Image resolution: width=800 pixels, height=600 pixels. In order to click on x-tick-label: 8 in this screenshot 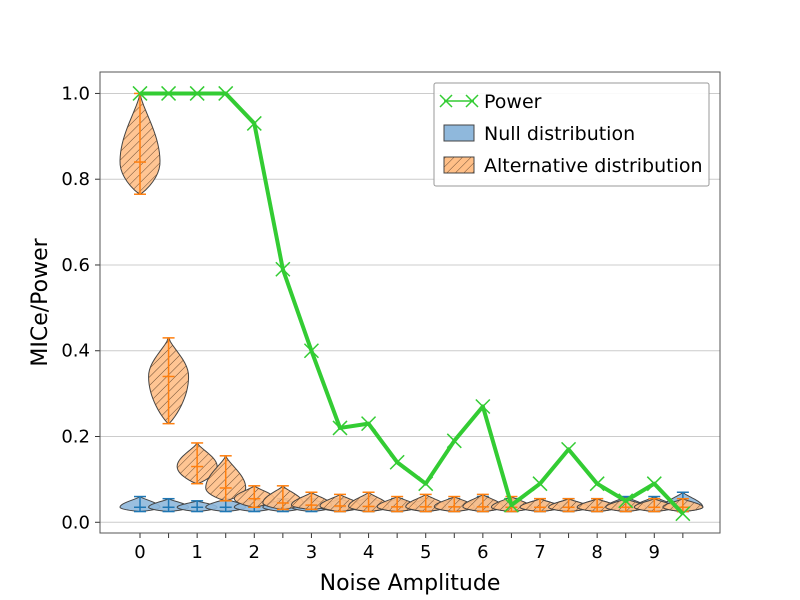, I will do `click(596, 552)`.